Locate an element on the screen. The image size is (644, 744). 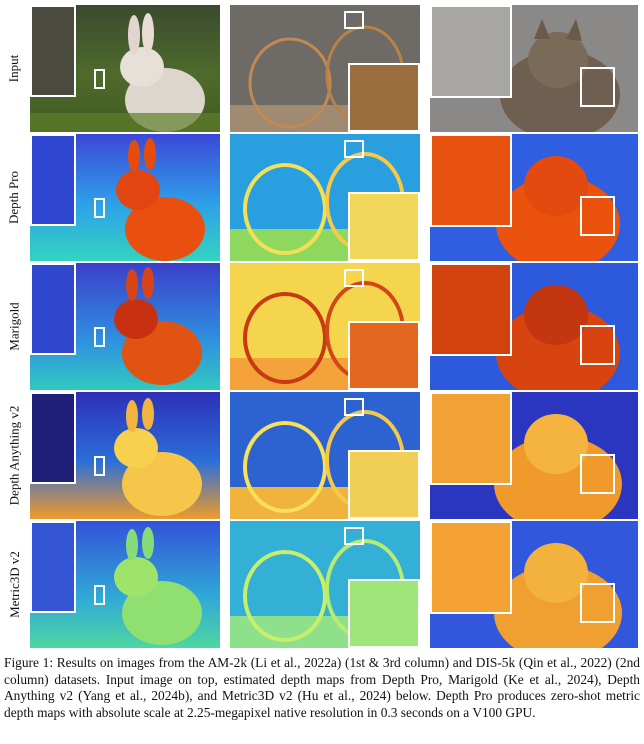
input-birdcage-image is located at coordinates (325, 68).